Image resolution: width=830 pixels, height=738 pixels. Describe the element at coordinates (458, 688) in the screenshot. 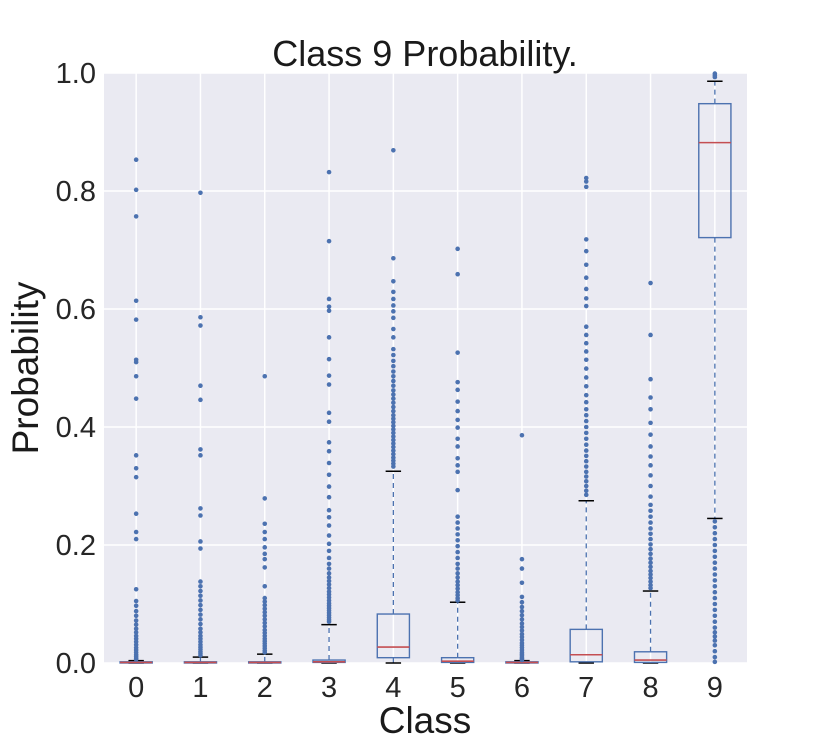

I see `x-tick-label: 5` at that location.